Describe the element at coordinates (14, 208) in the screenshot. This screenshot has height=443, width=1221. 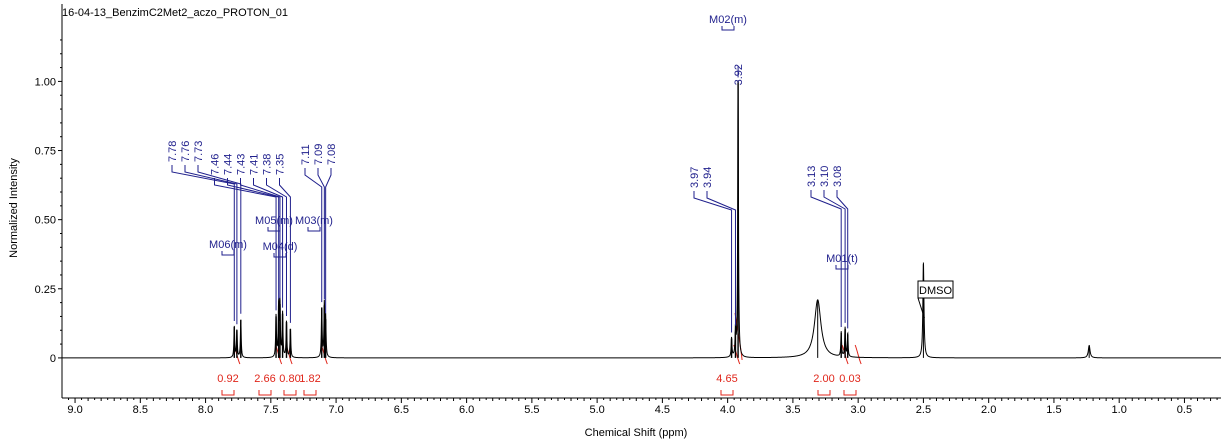
I see `y-axis-label: Normalized Intensity` at that location.